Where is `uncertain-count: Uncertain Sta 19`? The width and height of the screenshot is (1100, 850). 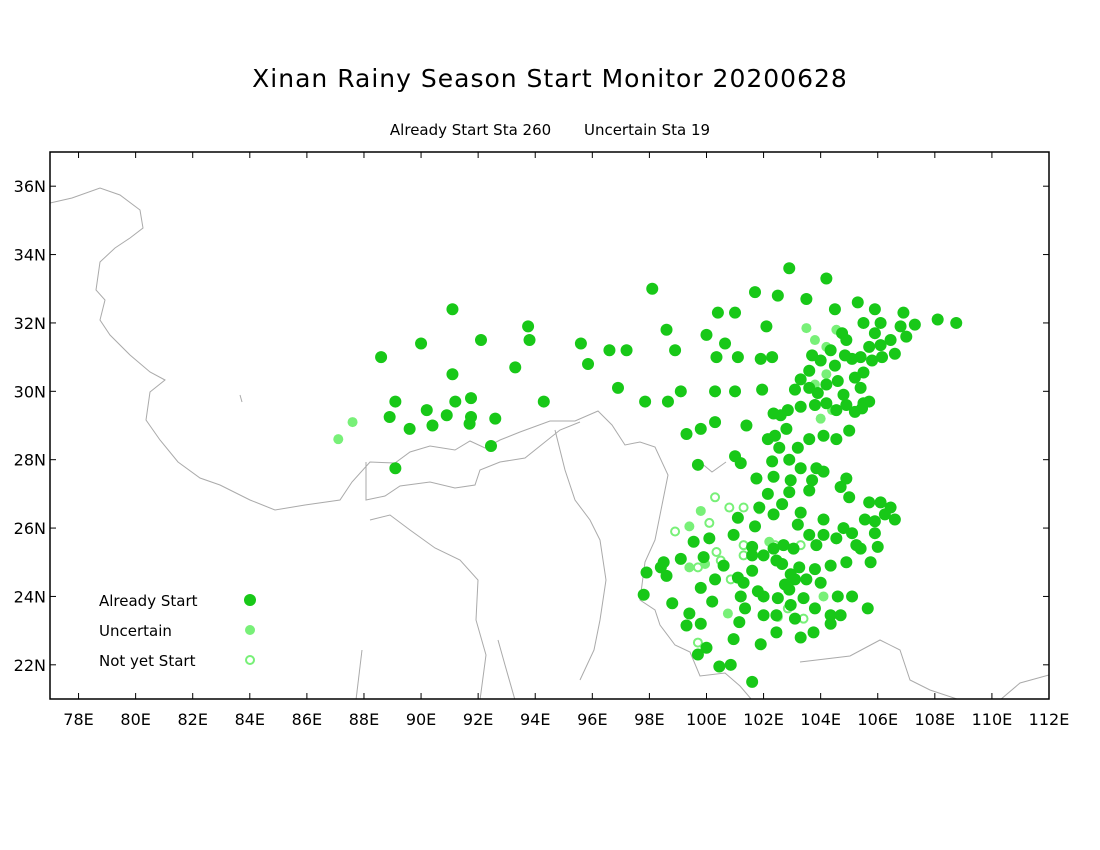 uncertain-count: Uncertain Sta 19 is located at coordinates (647, 130).